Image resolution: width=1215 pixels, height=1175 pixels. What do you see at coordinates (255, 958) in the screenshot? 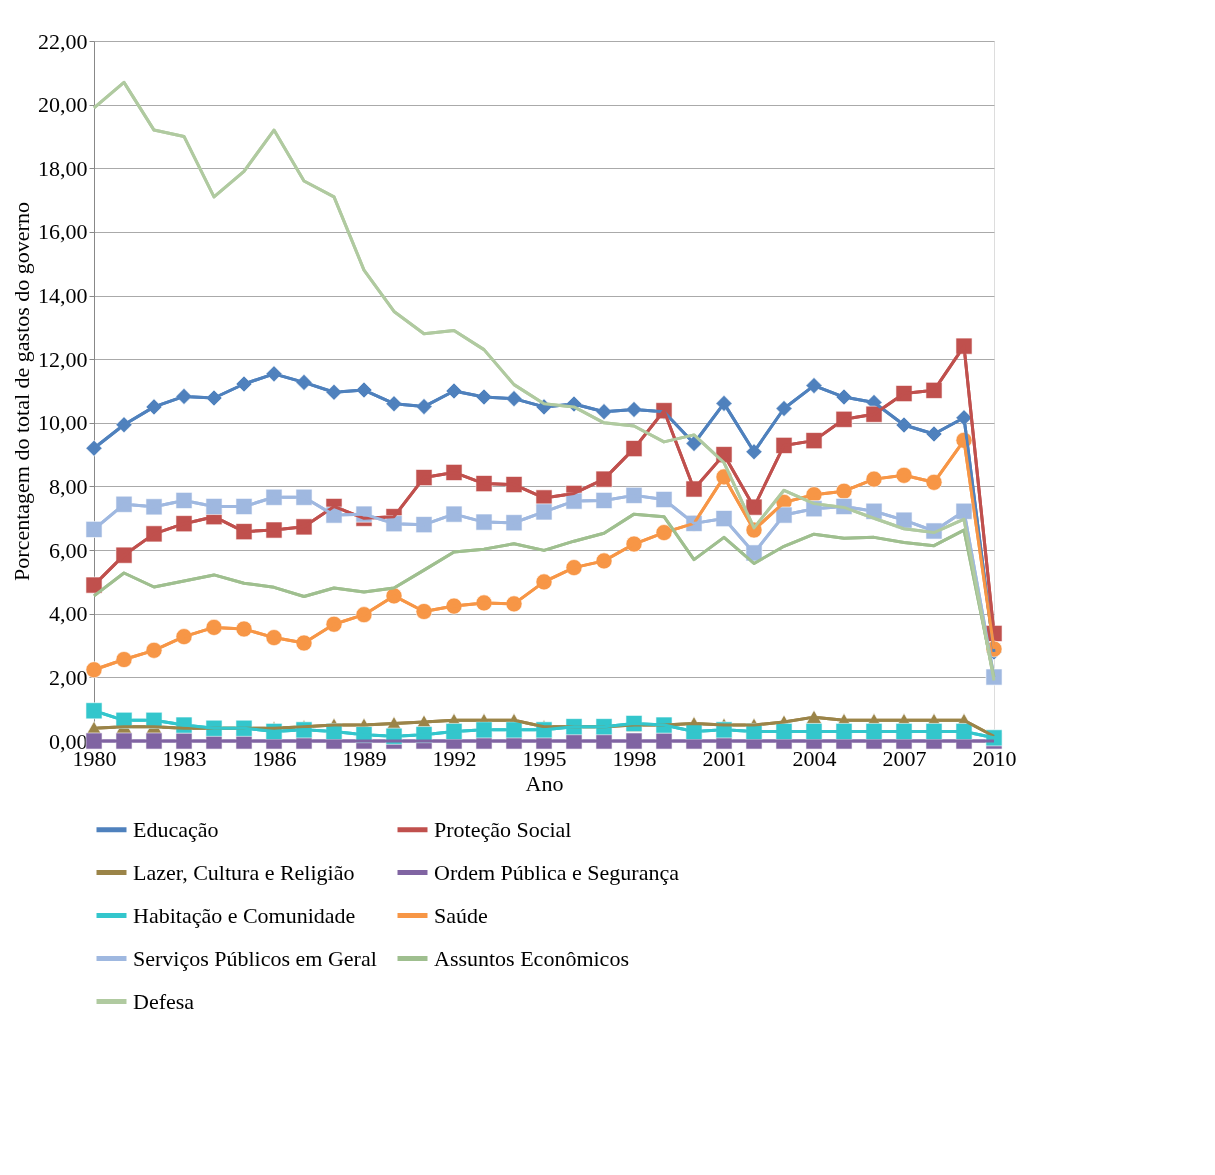
I see `legend-label: Serviços Públicos em Geral` at bounding box center [255, 958].